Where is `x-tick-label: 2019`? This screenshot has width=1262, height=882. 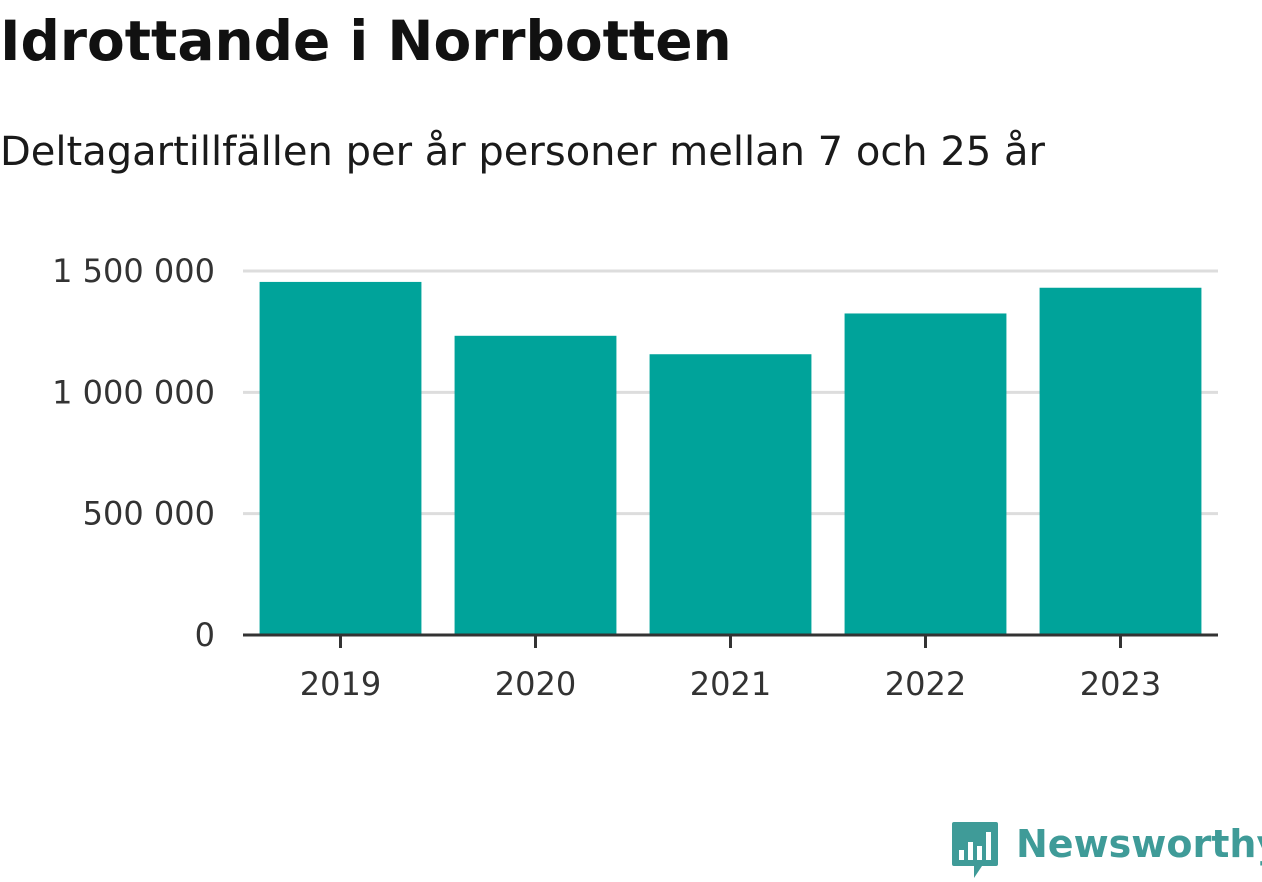 x-tick-label: 2019 is located at coordinates (340, 684).